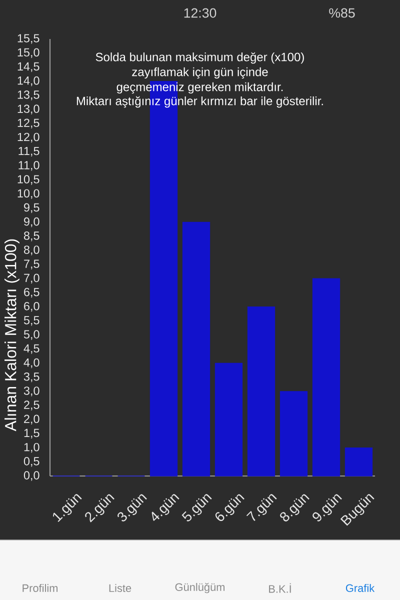 The image size is (400, 600). Describe the element at coordinates (32, 293) in the screenshot. I see `y-tick-label: 6,5` at that location.